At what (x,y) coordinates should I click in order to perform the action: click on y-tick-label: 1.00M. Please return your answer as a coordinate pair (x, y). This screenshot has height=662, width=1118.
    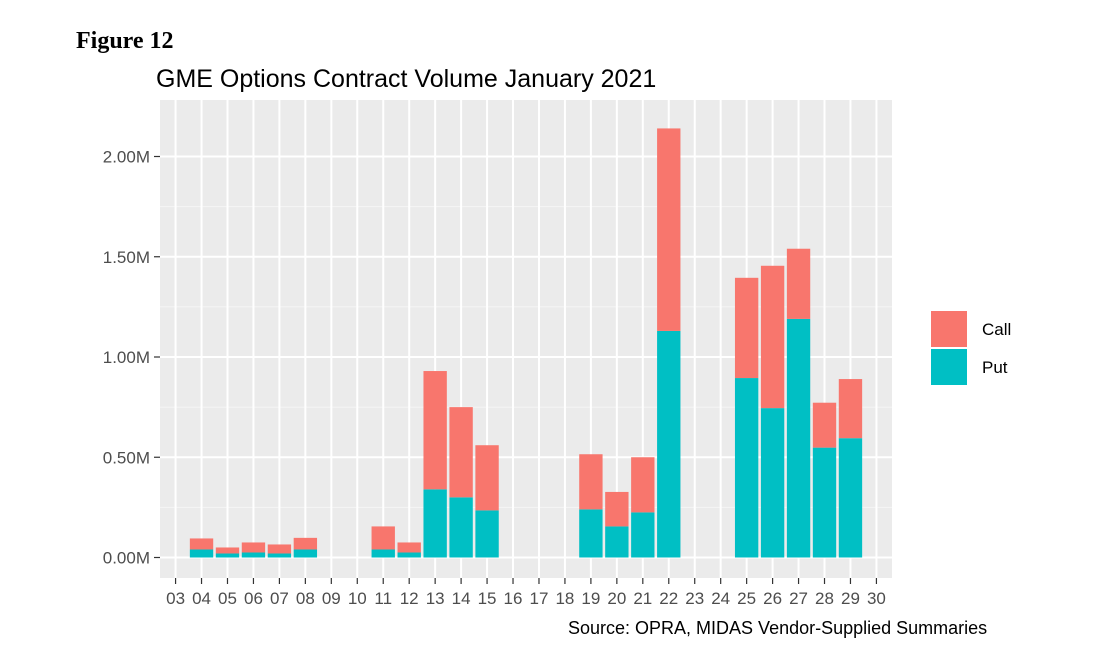
    Looking at the image, I should click on (126, 357).